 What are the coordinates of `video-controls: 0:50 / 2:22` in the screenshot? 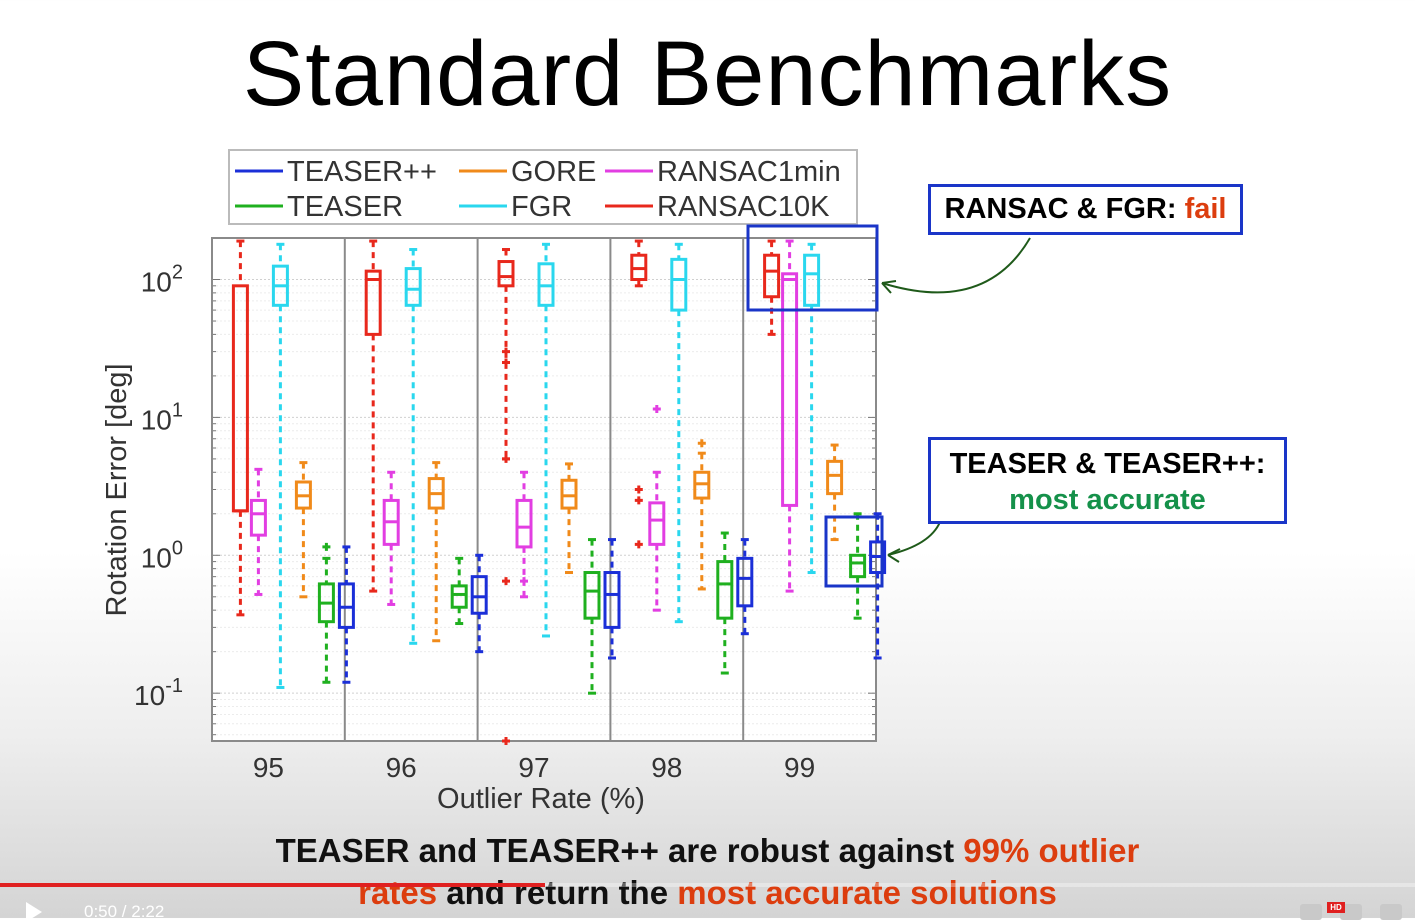 It's located at (707, 909).